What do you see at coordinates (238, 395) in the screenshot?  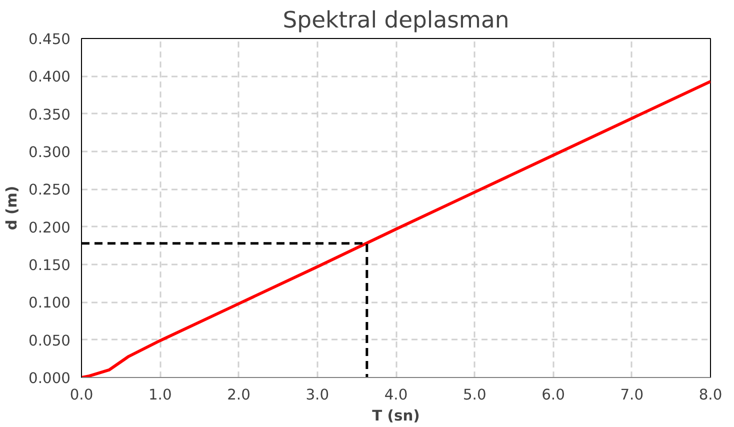 I see `x-tick-label: 2.0` at bounding box center [238, 395].